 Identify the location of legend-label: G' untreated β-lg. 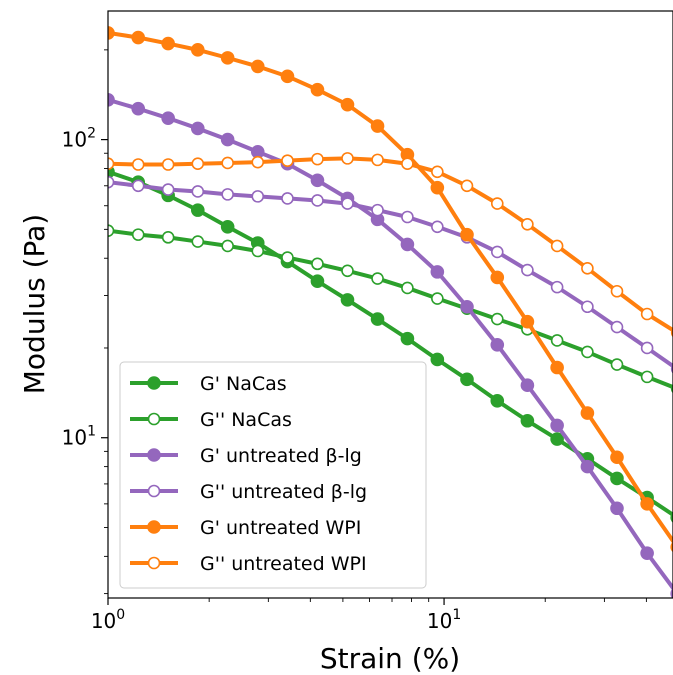
(281, 456).